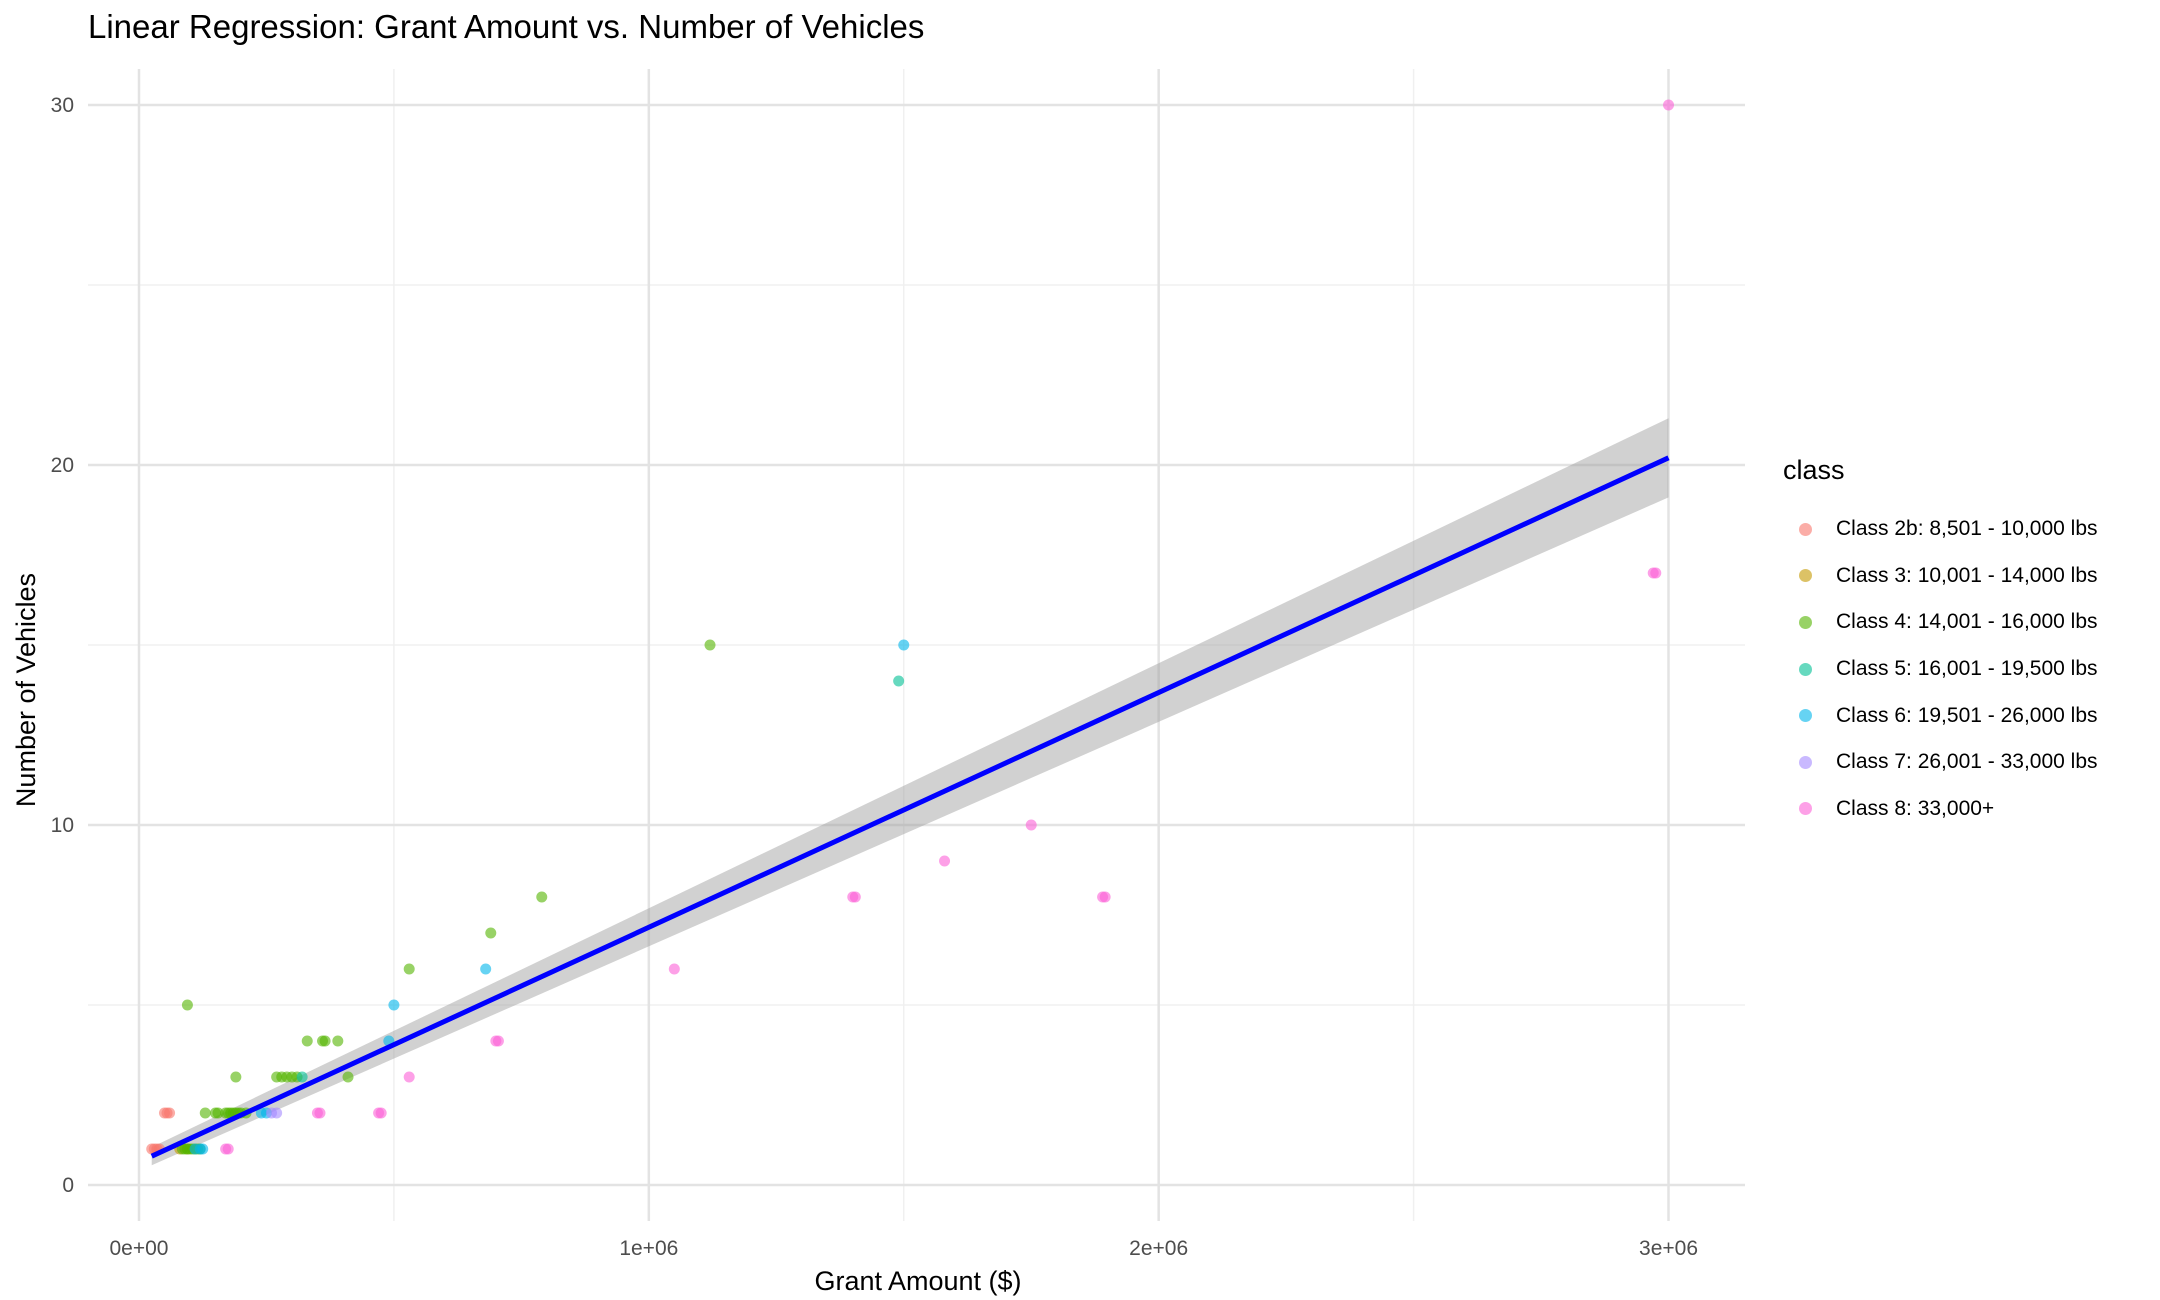  What do you see at coordinates (1967, 715) in the screenshot?
I see `legend-label: Class 6: 19,501 - 26,000 lbs` at bounding box center [1967, 715].